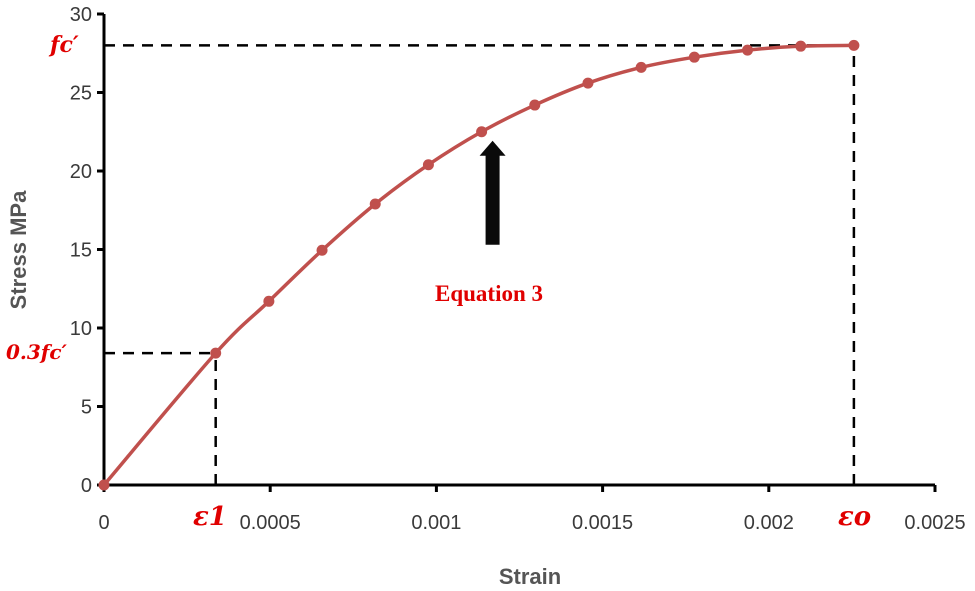  What do you see at coordinates (270, 523) in the screenshot?
I see `x-tick-label: 0.0005` at bounding box center [270, 523].